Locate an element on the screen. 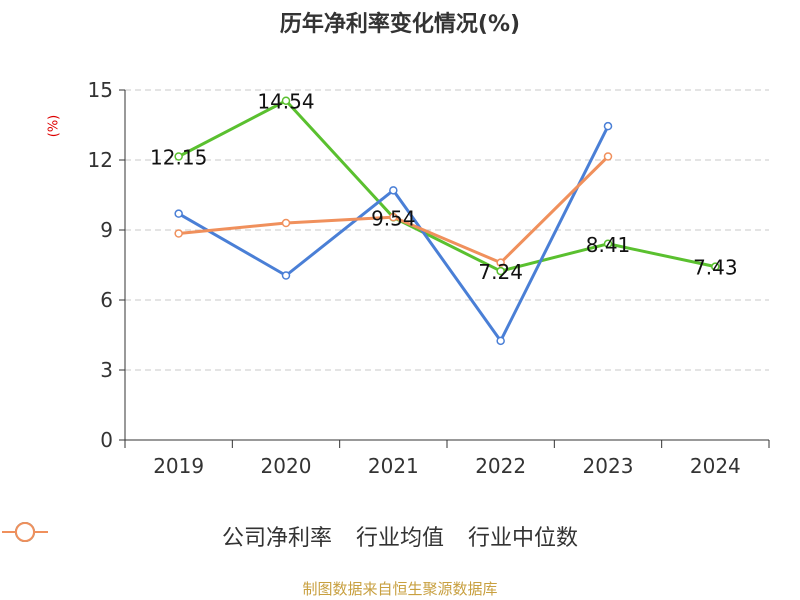 This screenshot has width=800, height=600. legend-label: 行业中位数 is located at coordinates (523, 538).